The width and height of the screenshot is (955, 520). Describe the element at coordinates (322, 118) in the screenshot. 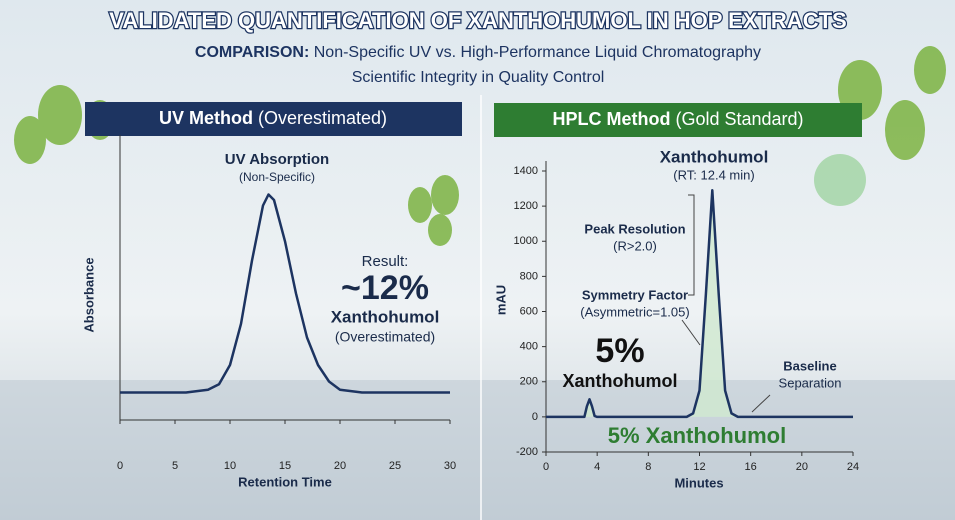

I see `panel-title-sub: (Overestimated)` at that location.